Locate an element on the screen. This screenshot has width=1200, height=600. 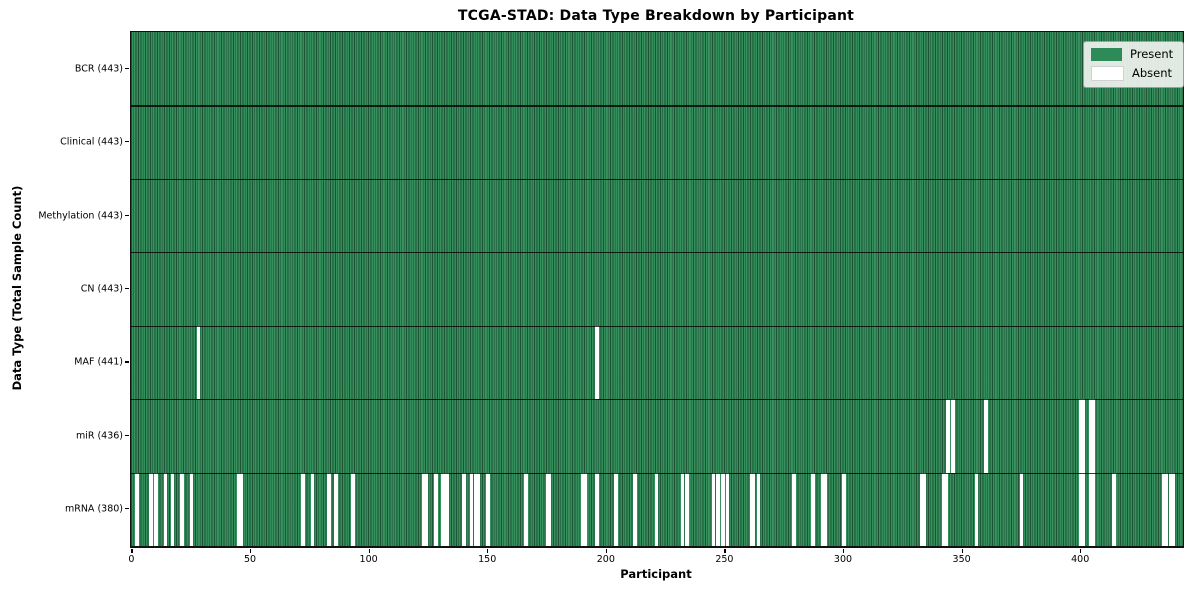
y-tick-label: MAF (441) is located at coordinates (98, 362).